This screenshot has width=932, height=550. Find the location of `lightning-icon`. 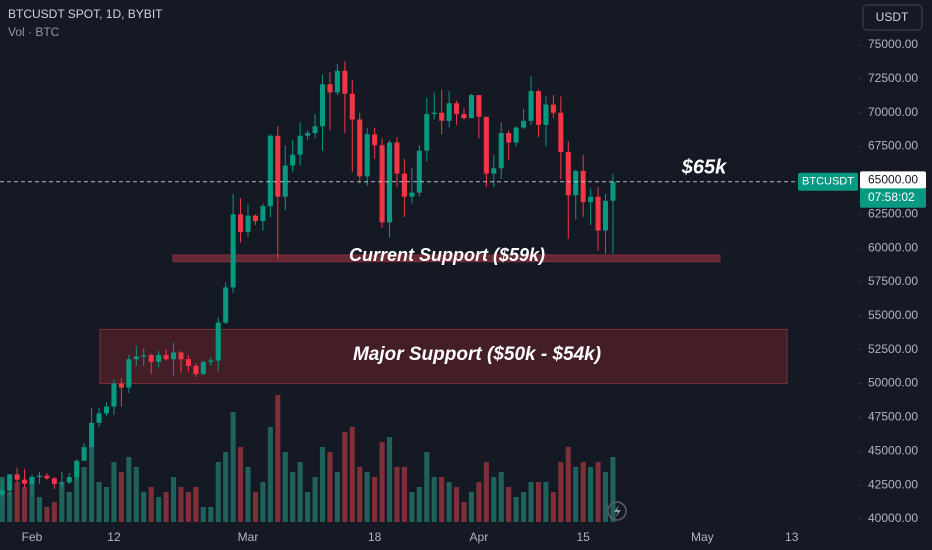

lightning-icon is located at coordinates (617, 511).